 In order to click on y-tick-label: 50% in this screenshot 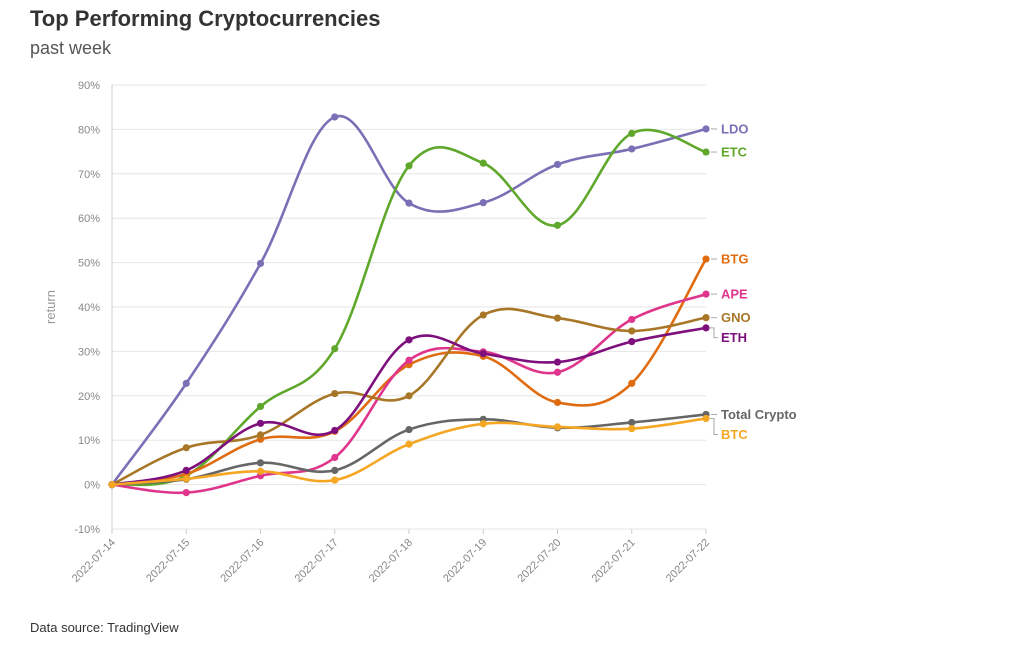, I will do `click(89, 264)`.